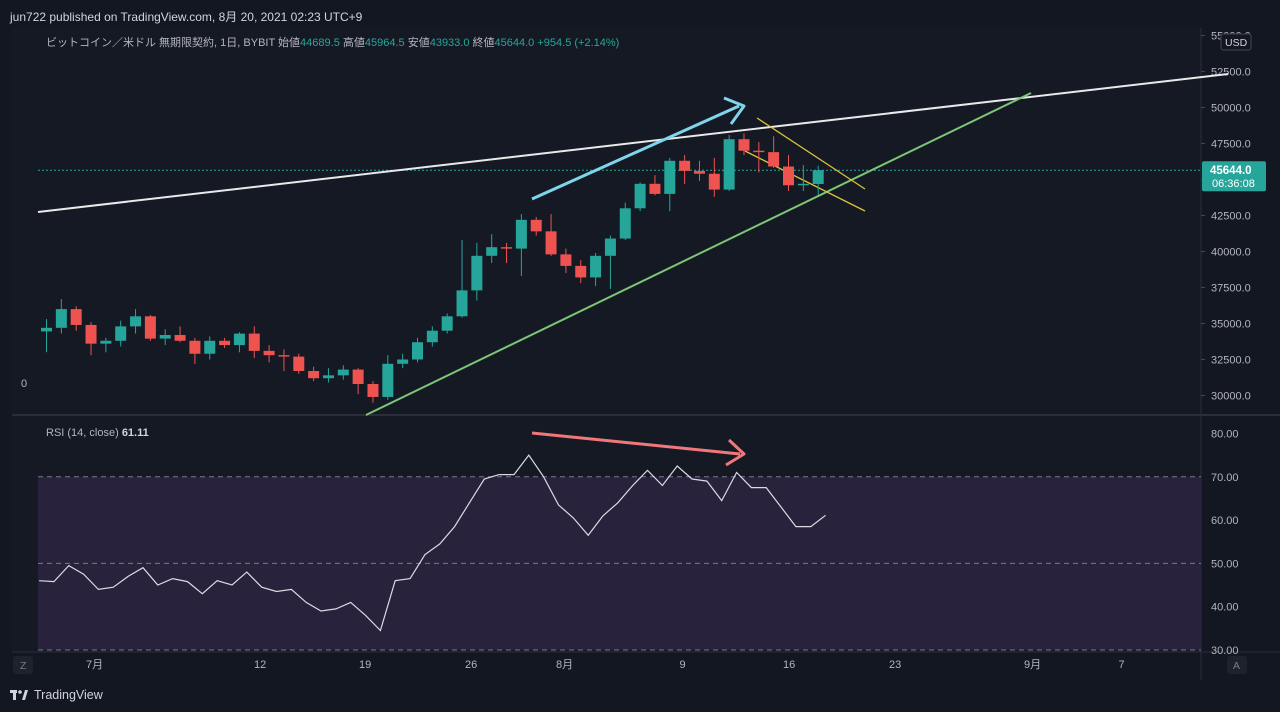 This screenshot has width=1280, height=712. What do you see at coordinates (1231, 171) in the screenshot?
I see `last-price-label: 45644.0` at bounding box center [1231, 171].